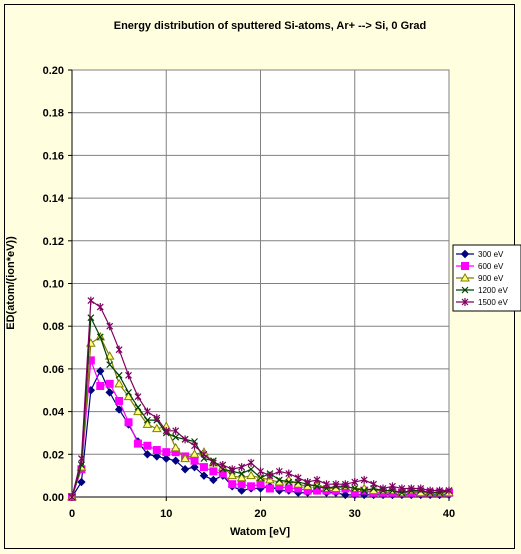 The width and height of the screenshot is (521, 554). I want to click on y-tick-label: 0.06, so click(53, 370).